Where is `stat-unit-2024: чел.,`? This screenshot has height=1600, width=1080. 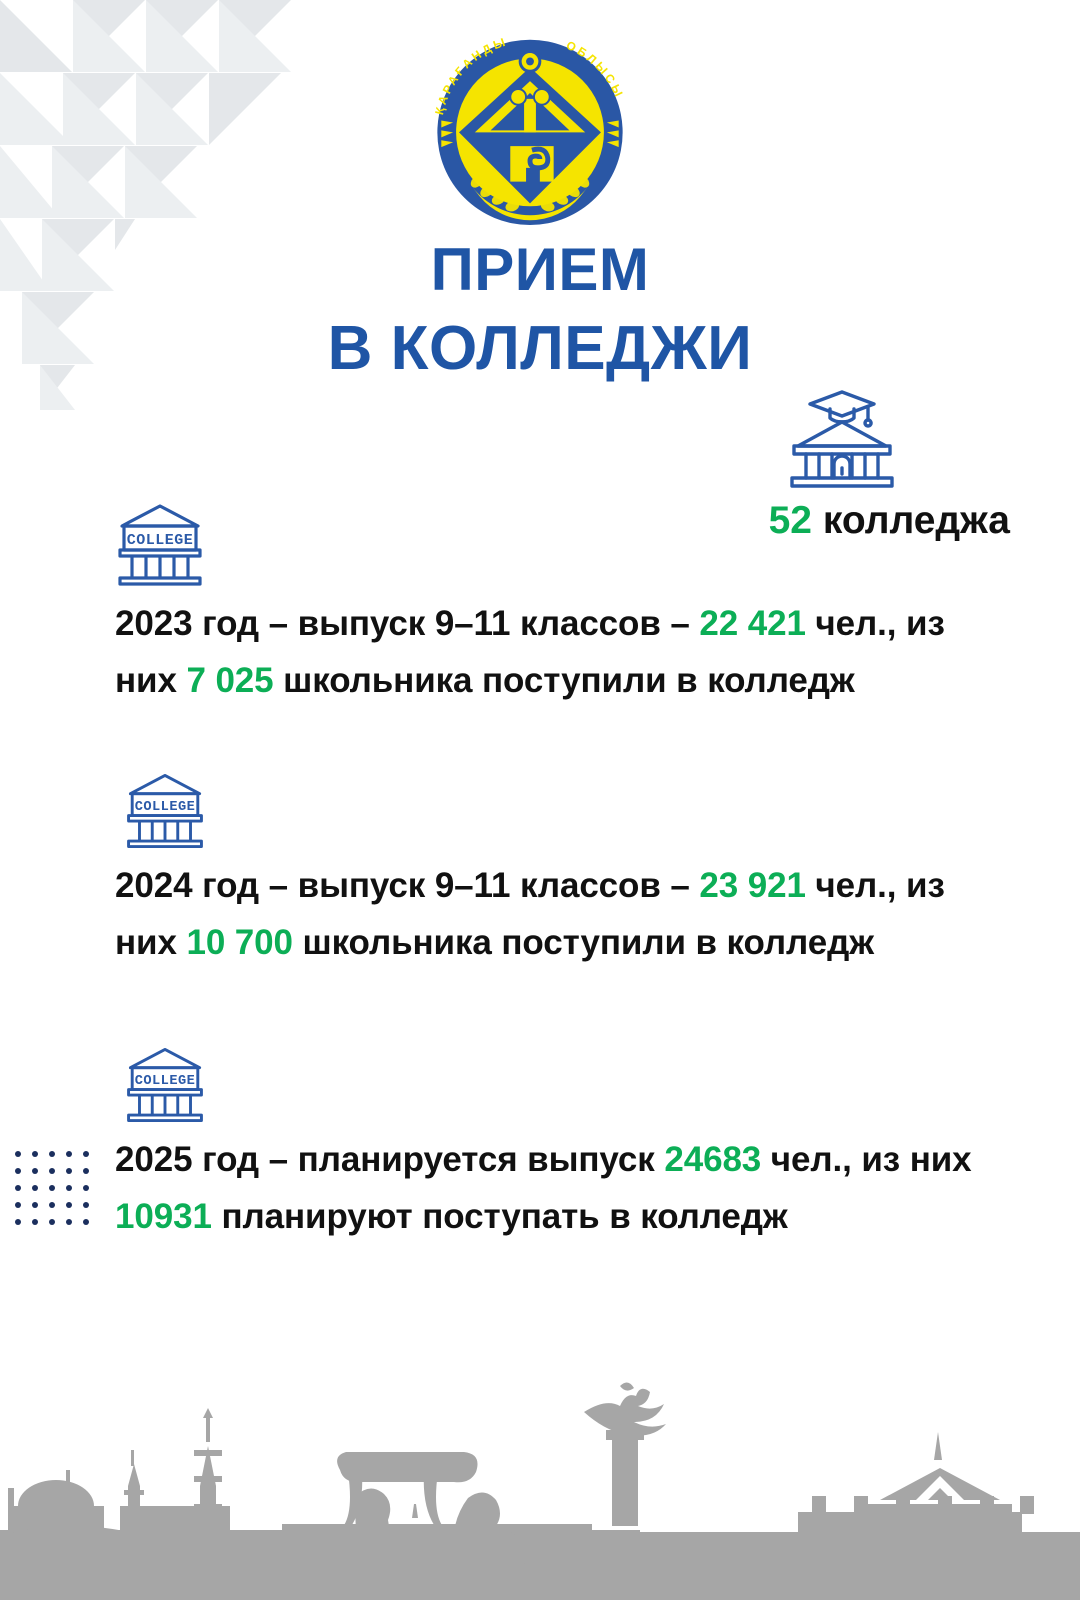
stat-unit-2024: чел., is located at coordinates (851, 885).